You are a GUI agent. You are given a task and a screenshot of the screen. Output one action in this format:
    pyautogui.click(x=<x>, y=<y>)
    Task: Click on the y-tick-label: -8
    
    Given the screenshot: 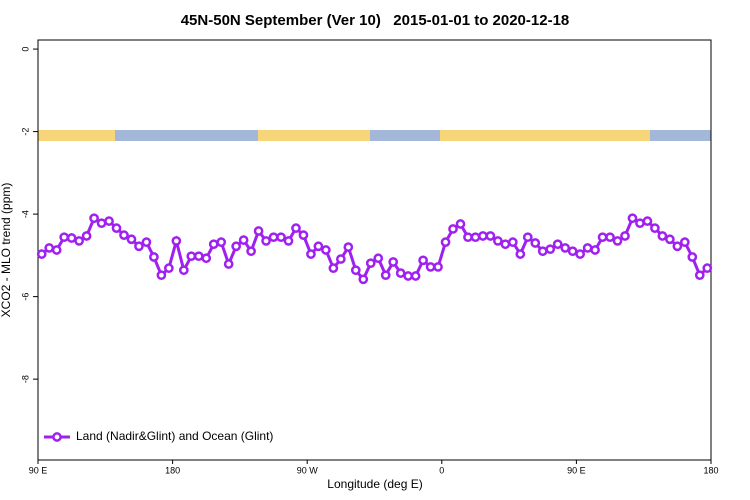 What is the action you would take?
    pyautogui.click(x=25, y=379)
    